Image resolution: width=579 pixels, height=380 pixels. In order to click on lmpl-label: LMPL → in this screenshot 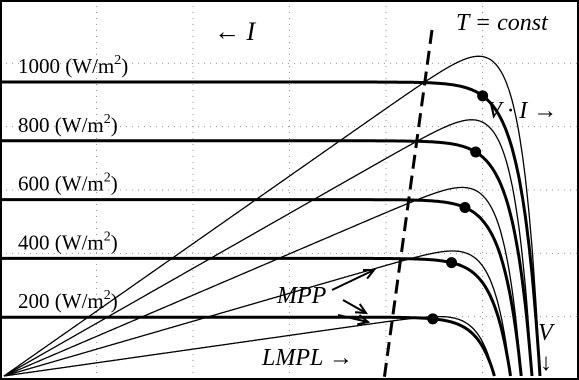, I will do `click(307, 358)`.